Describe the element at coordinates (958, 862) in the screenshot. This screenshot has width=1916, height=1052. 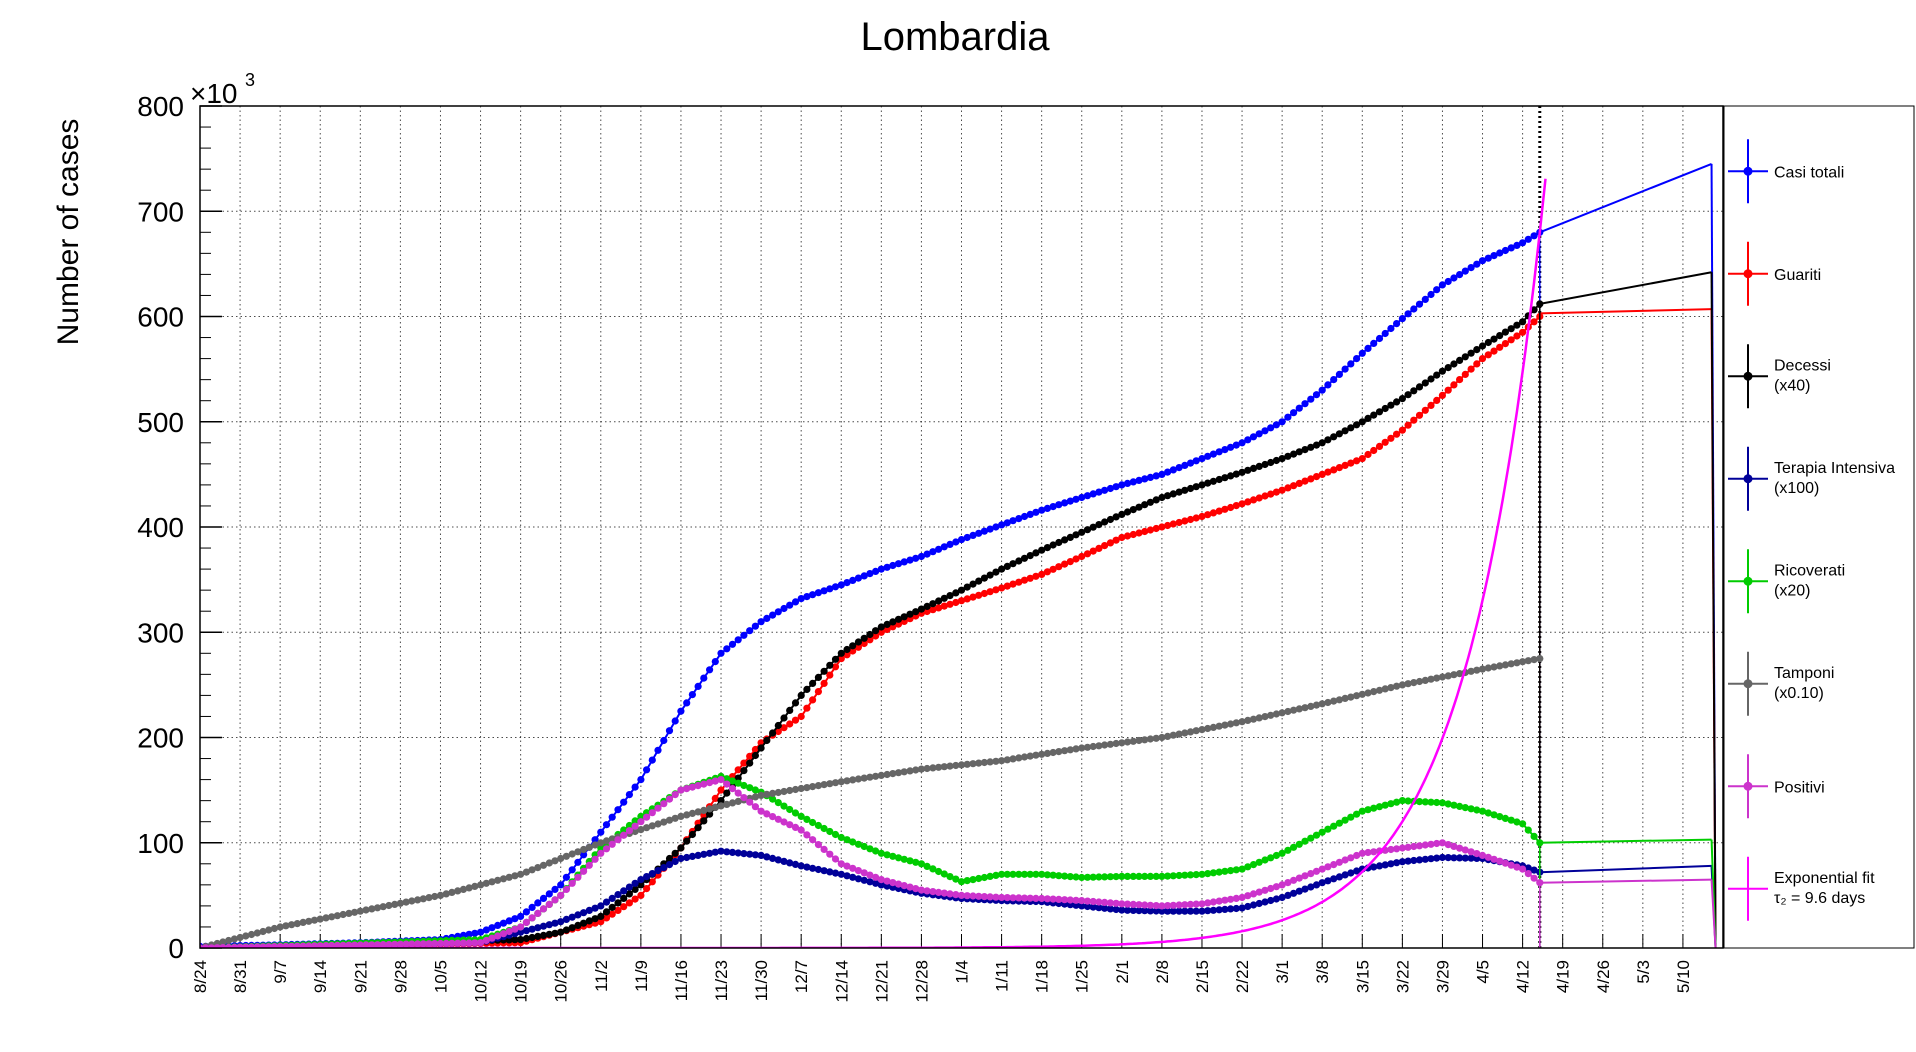
I see `series-positivi` at that location.